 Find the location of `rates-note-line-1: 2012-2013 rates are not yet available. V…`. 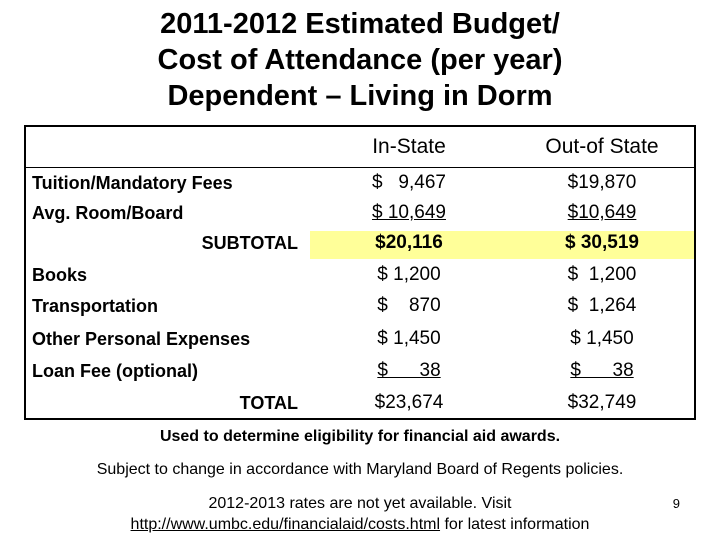

rates-note-line-1: 2012-2013 rates are not yet available. V… is located at coordinates (360, 503).